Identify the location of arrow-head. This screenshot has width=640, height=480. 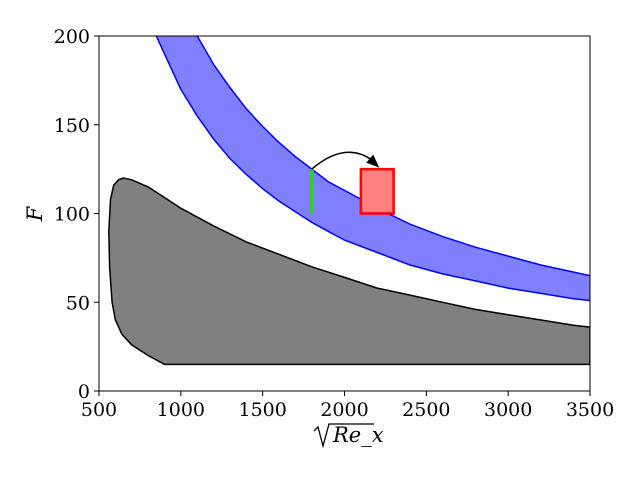
(373, 161).